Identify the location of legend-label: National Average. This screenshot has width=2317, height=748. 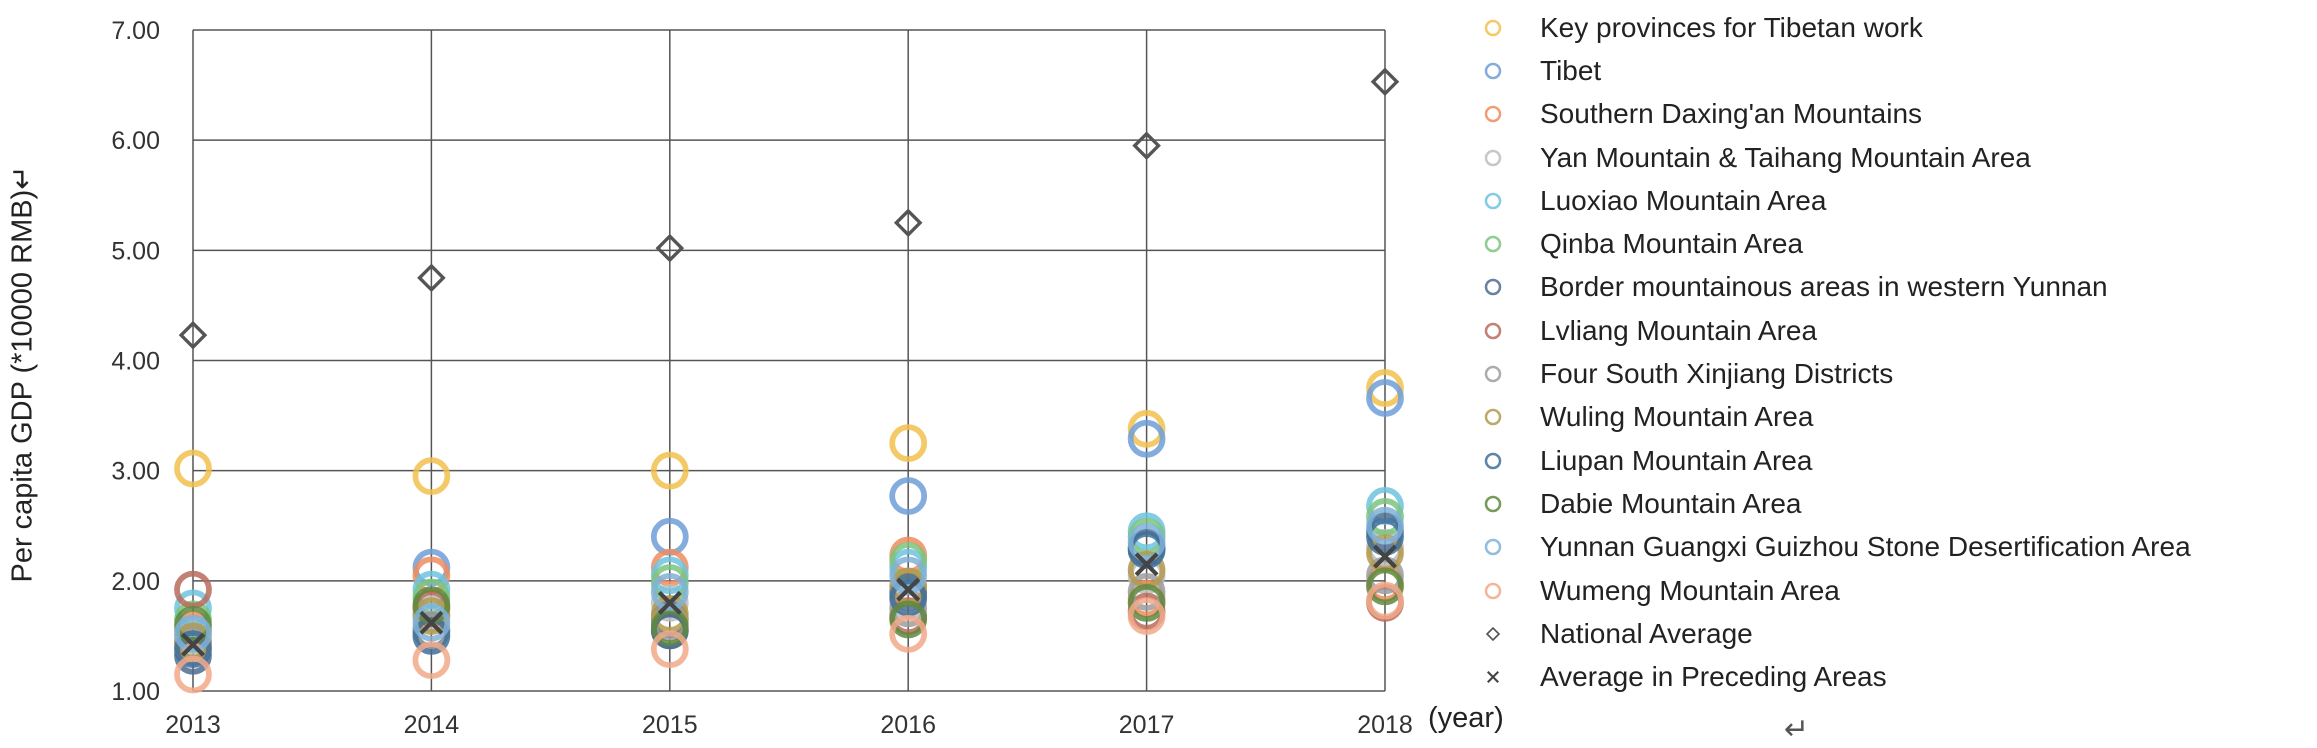
(1646, 633).